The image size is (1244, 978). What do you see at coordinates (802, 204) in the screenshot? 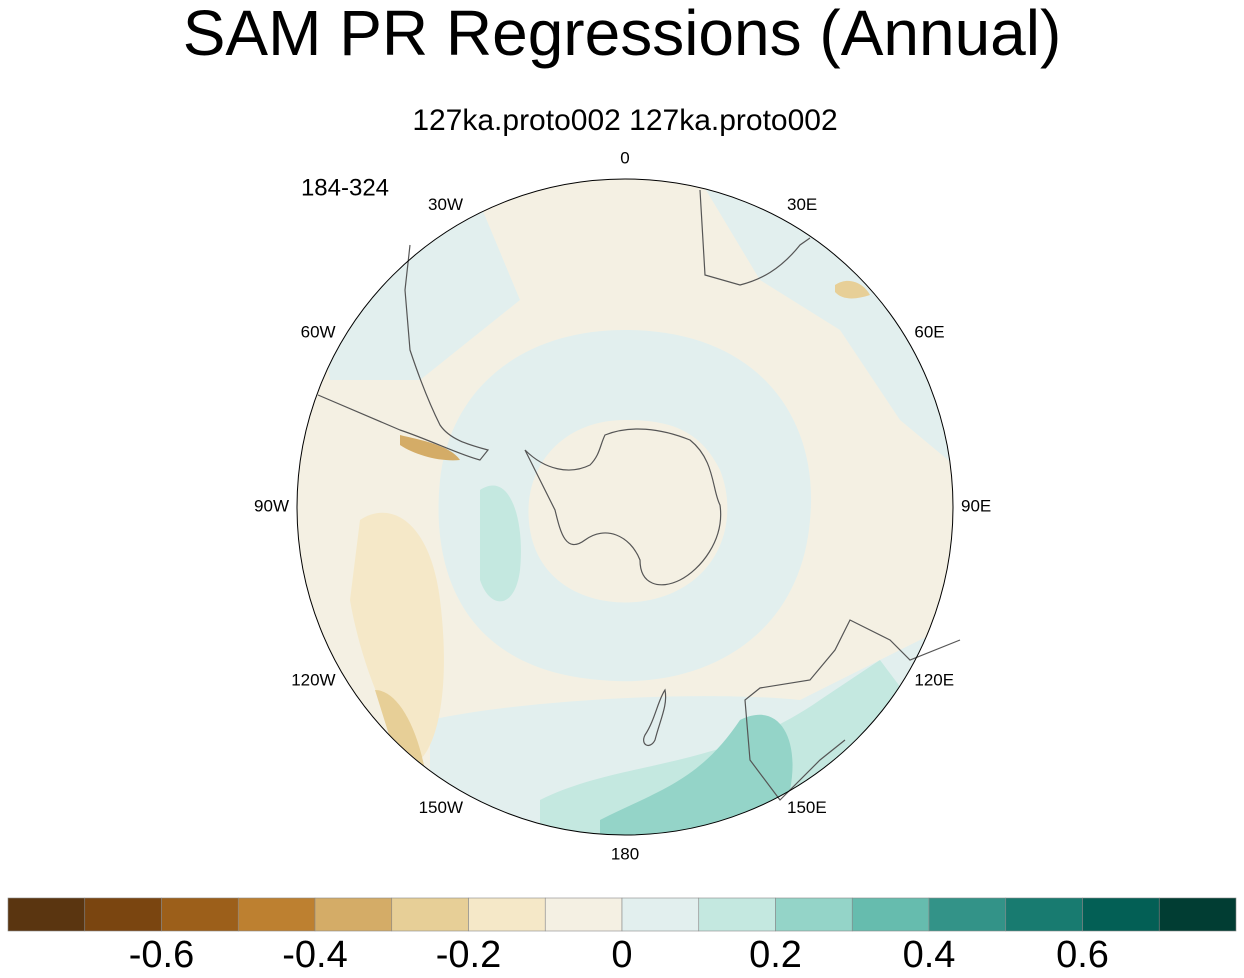
I see `longitude-label: 30E` at bounding box center [802, 204].